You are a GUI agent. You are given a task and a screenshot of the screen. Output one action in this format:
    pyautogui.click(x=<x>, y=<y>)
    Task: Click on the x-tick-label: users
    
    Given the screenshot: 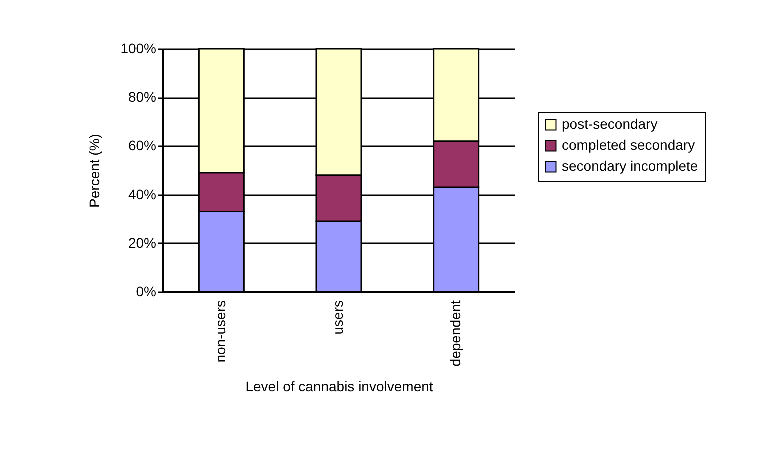 What is the action you would take?
    pyautogui.click(x=338, y=317)
    